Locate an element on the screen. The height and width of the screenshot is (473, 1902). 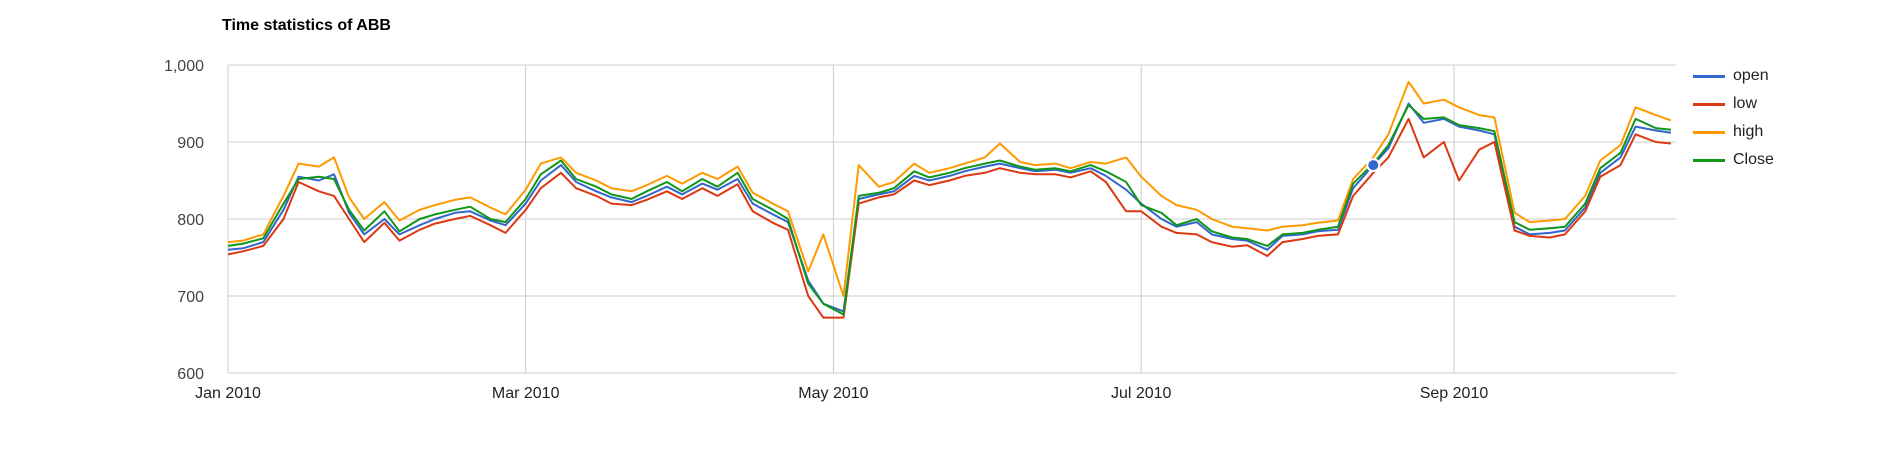
legend-item-low: low is located at coordinates (1733, 104).